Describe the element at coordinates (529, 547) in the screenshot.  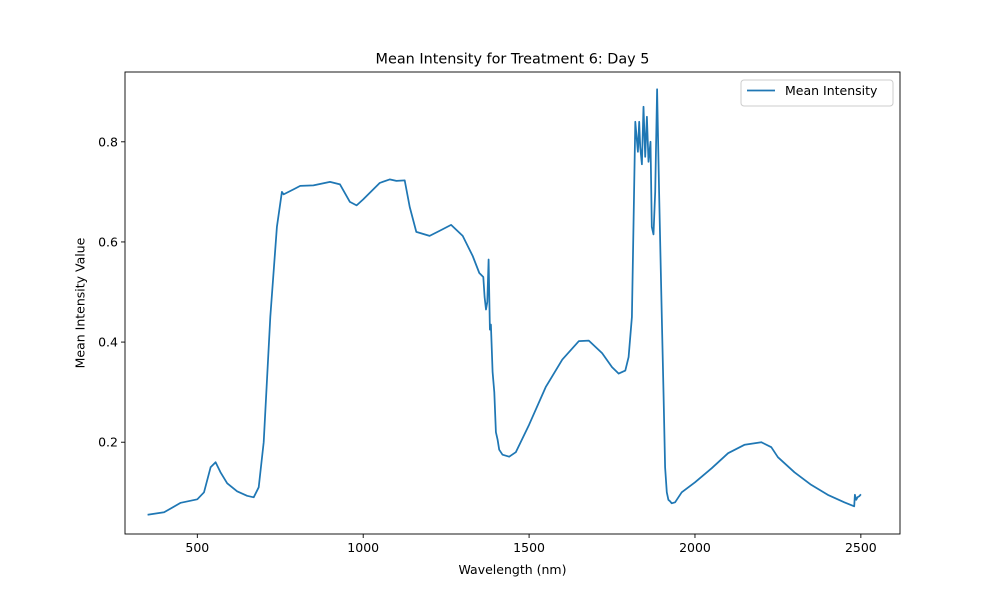
I see `x-tick-label: 1500` at that location.